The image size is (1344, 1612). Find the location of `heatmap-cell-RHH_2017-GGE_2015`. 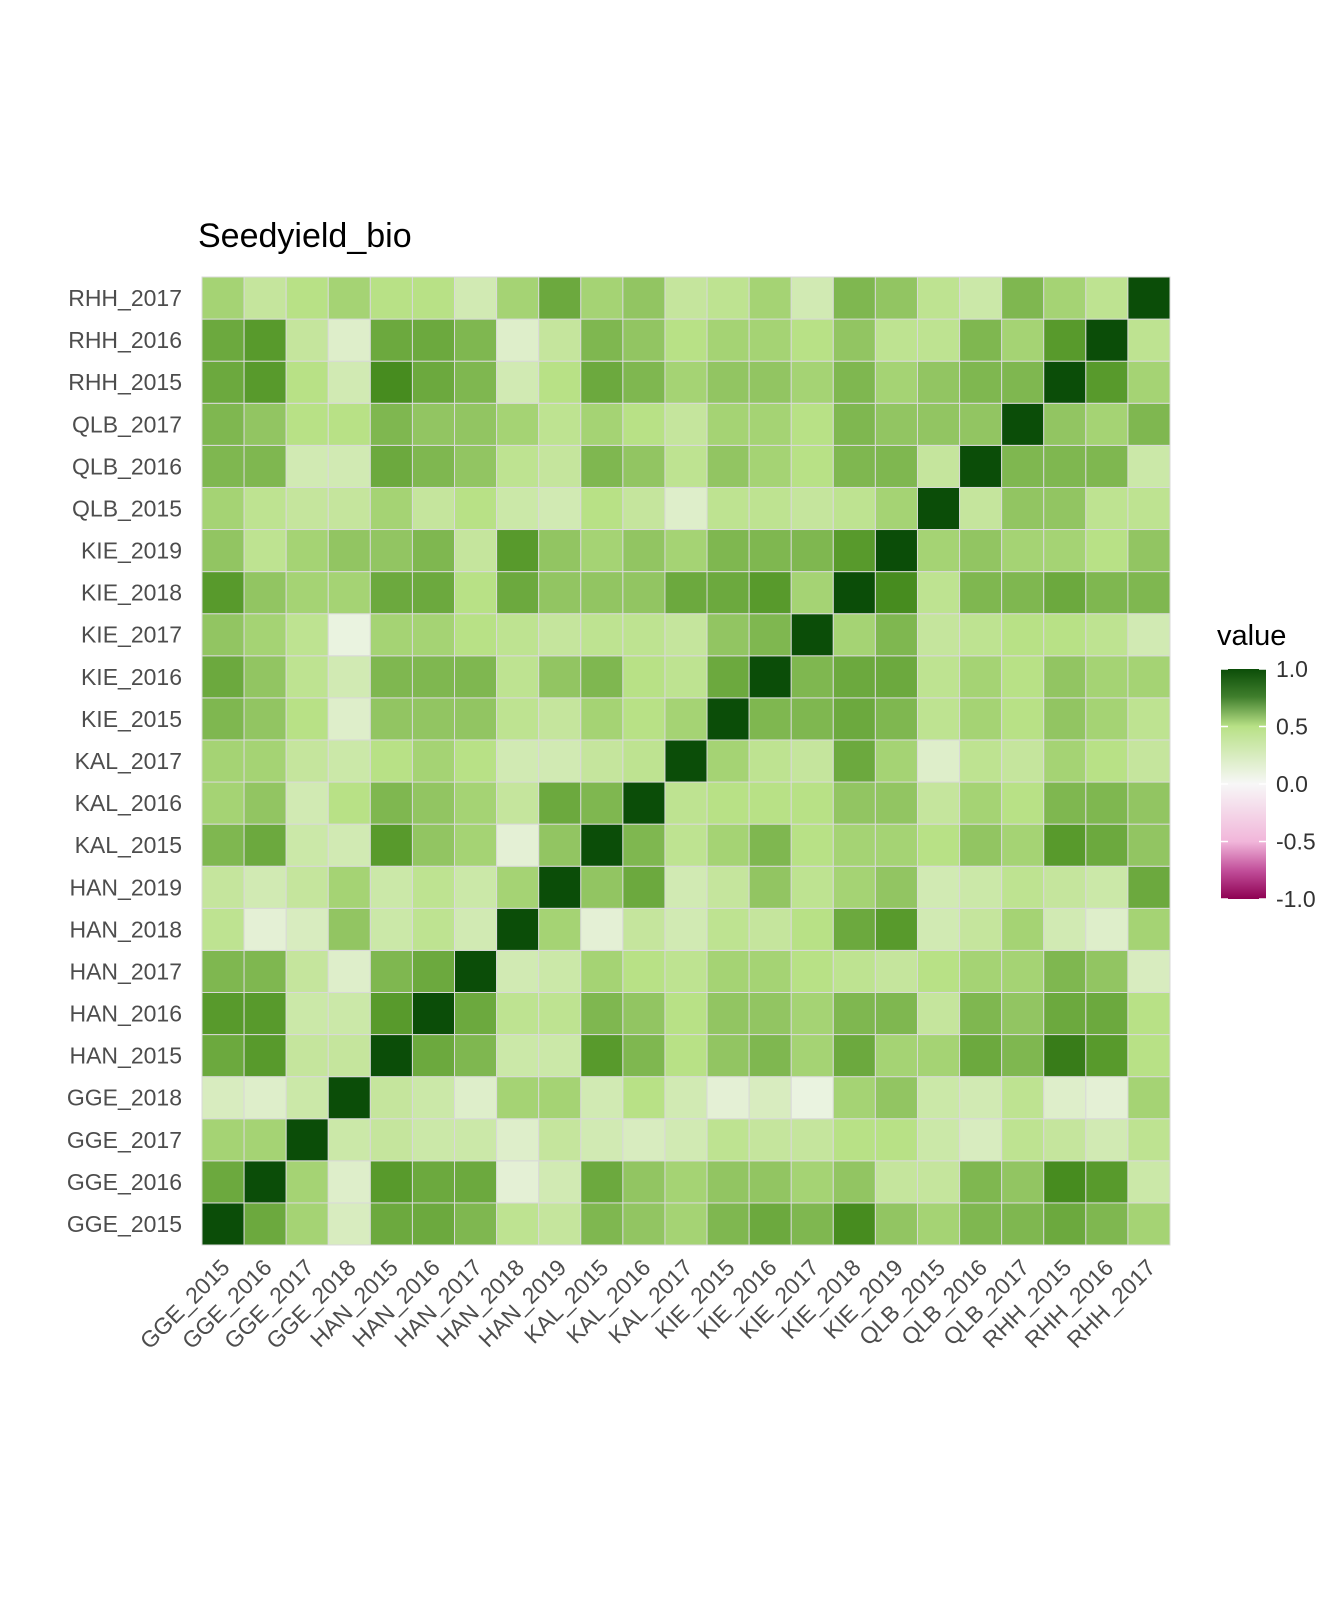

heatmap-cell-RHH_2017-GGE_2015 is located at coordinates (223, 298).